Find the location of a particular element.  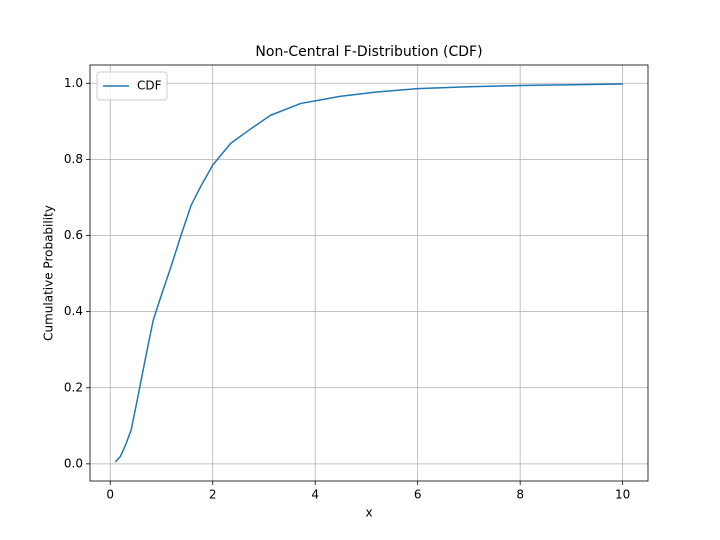

y-tick-label: 0.8 is located at coordinates (73, 159).